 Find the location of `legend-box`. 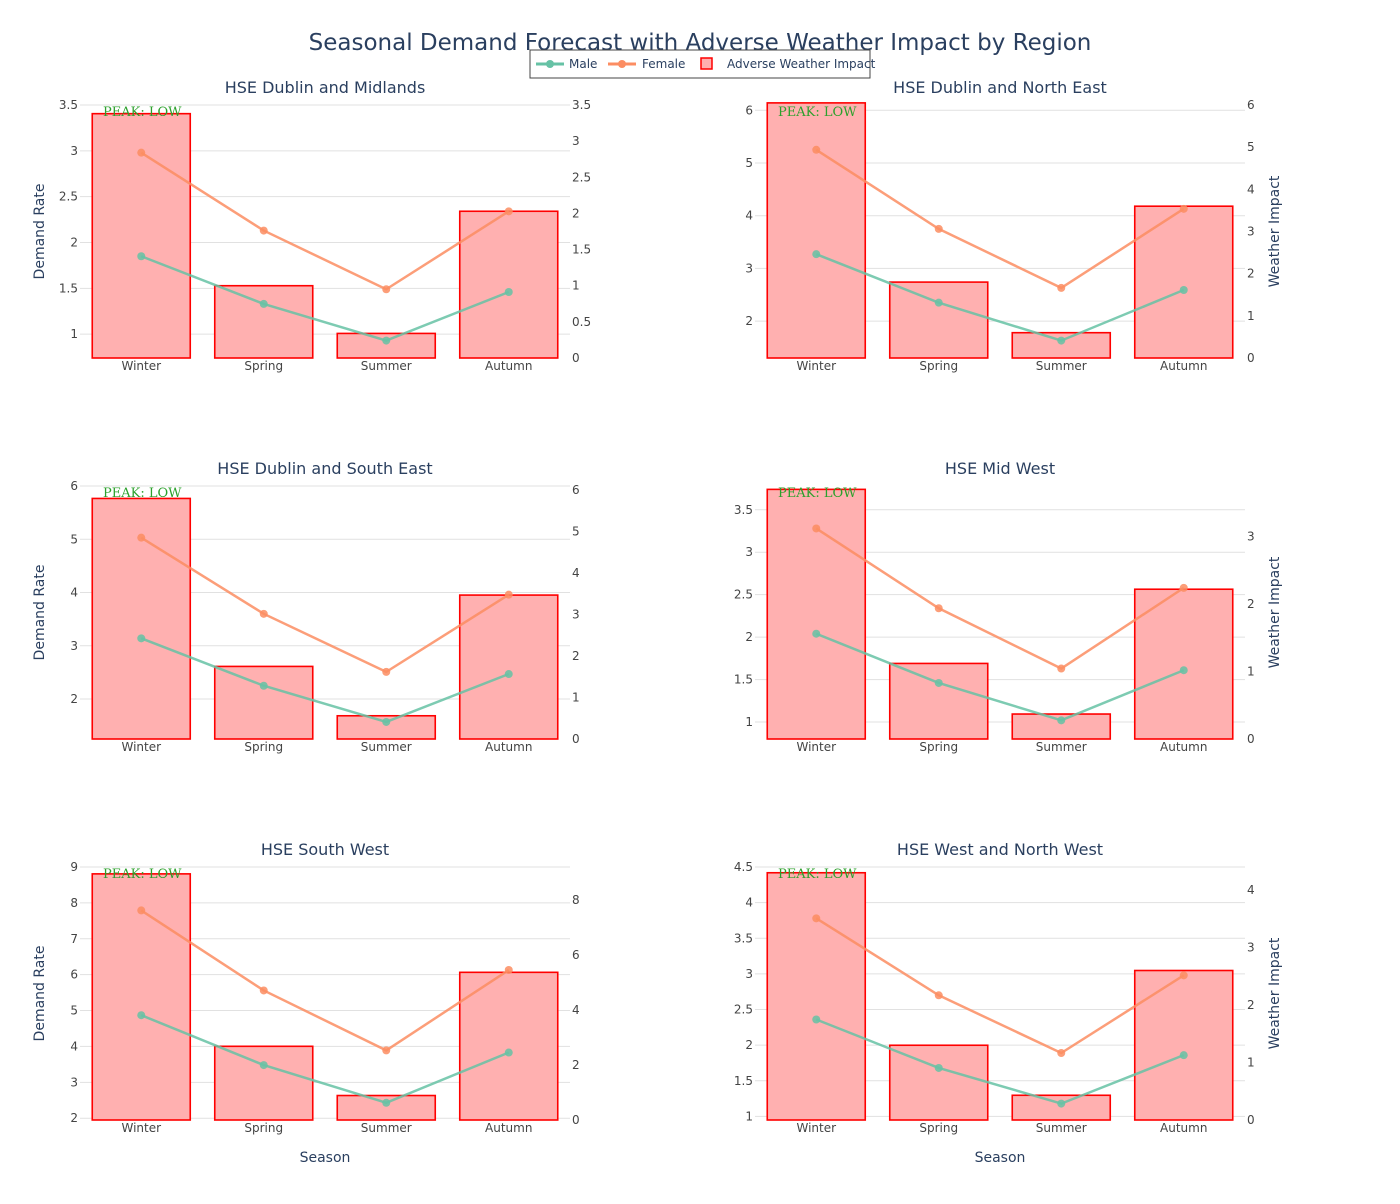

legend-box is located at coordinates (700, 64).